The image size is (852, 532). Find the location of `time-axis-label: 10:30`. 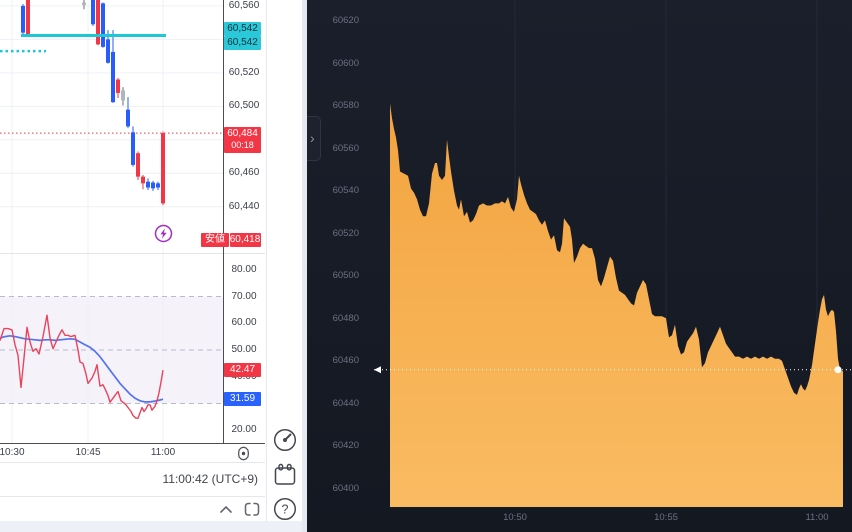

time-axis-label: 10:30 is located at coordinates (12, 452).